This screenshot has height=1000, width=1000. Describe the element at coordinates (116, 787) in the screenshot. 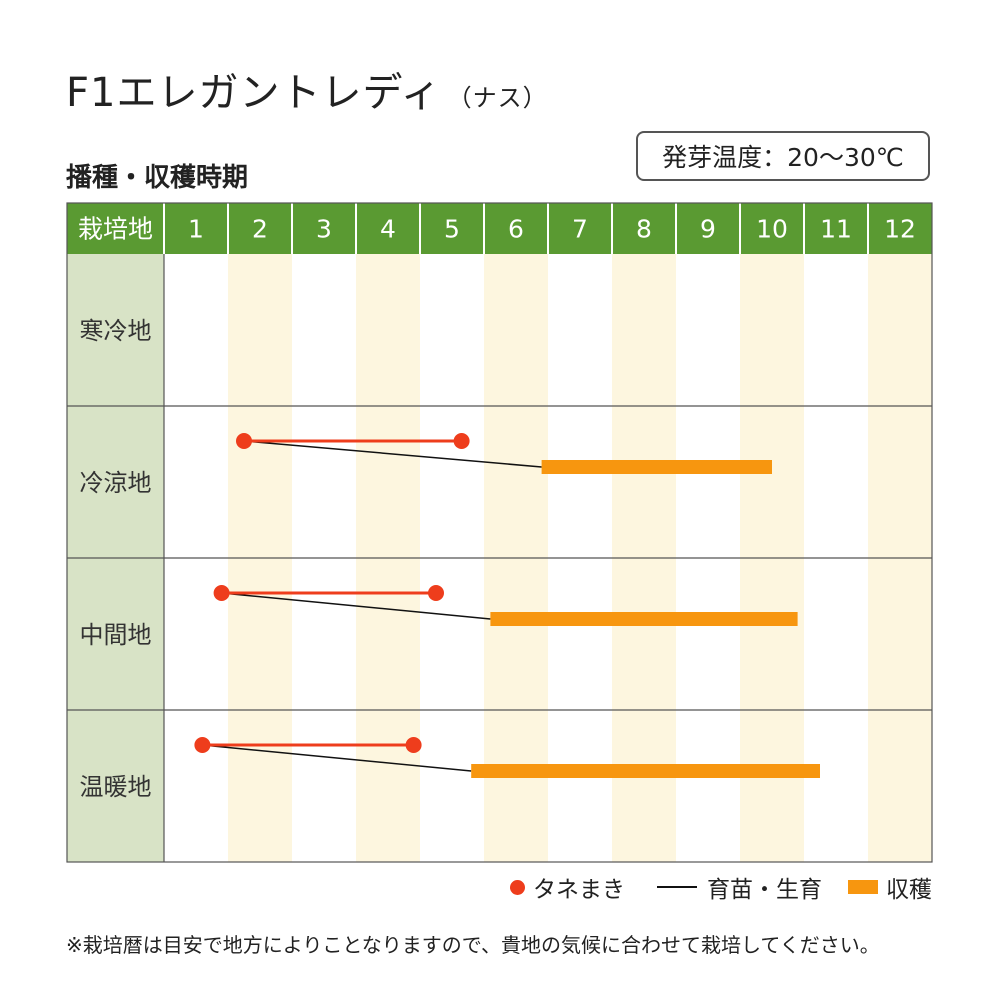

I see `region-label: 温暖地` at that location.